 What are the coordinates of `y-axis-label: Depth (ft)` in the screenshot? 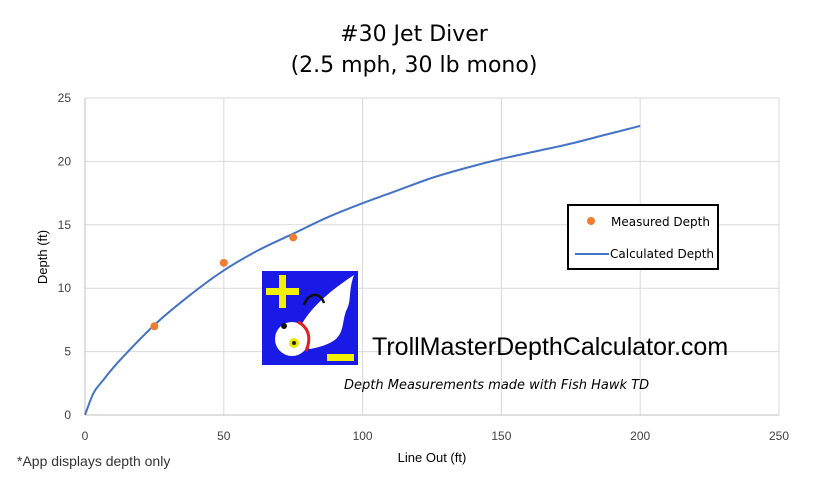 It's located at (42, 257).